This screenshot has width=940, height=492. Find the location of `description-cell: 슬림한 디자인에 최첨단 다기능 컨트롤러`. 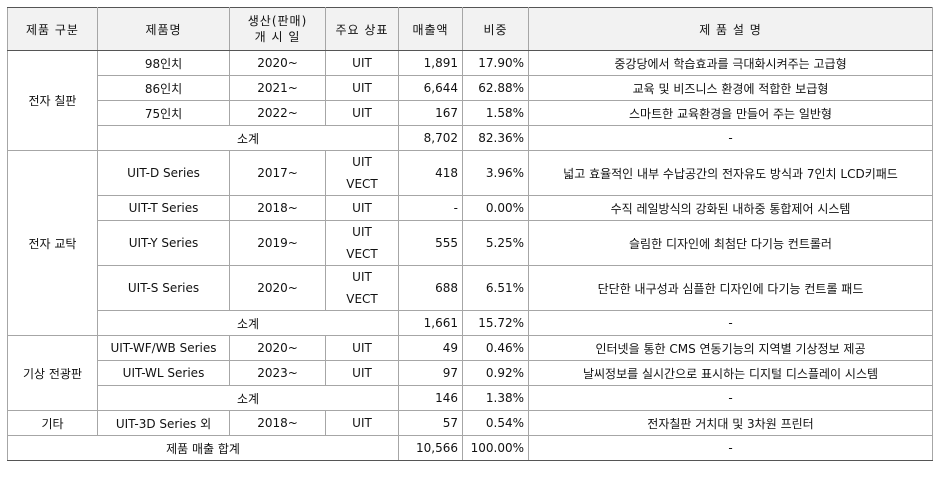

description-cell: 슬림한 디자인에 최첨단 다기능 컨트롤러 is located at coordinates (730, 243).